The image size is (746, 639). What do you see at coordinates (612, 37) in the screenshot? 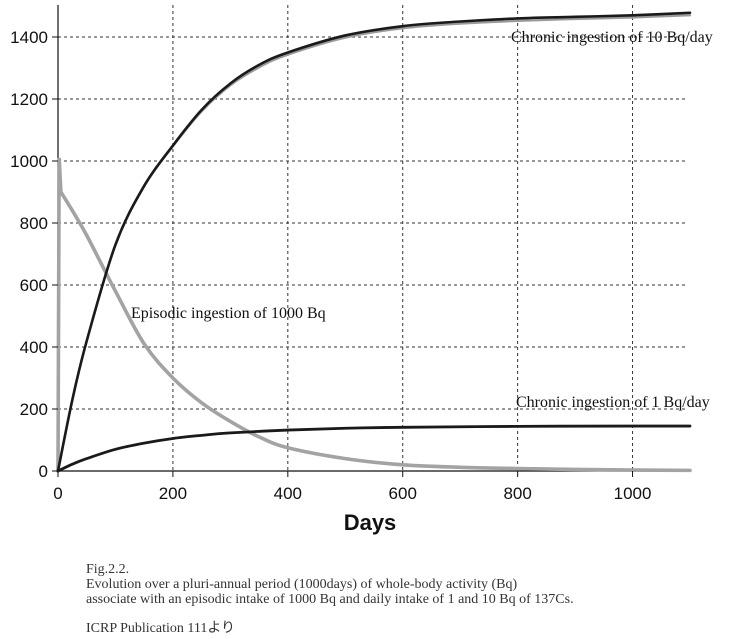
I see `annotation-chronic-10: Chronic ingestion of 10 Bq/day` at bounding box center [612, 37].